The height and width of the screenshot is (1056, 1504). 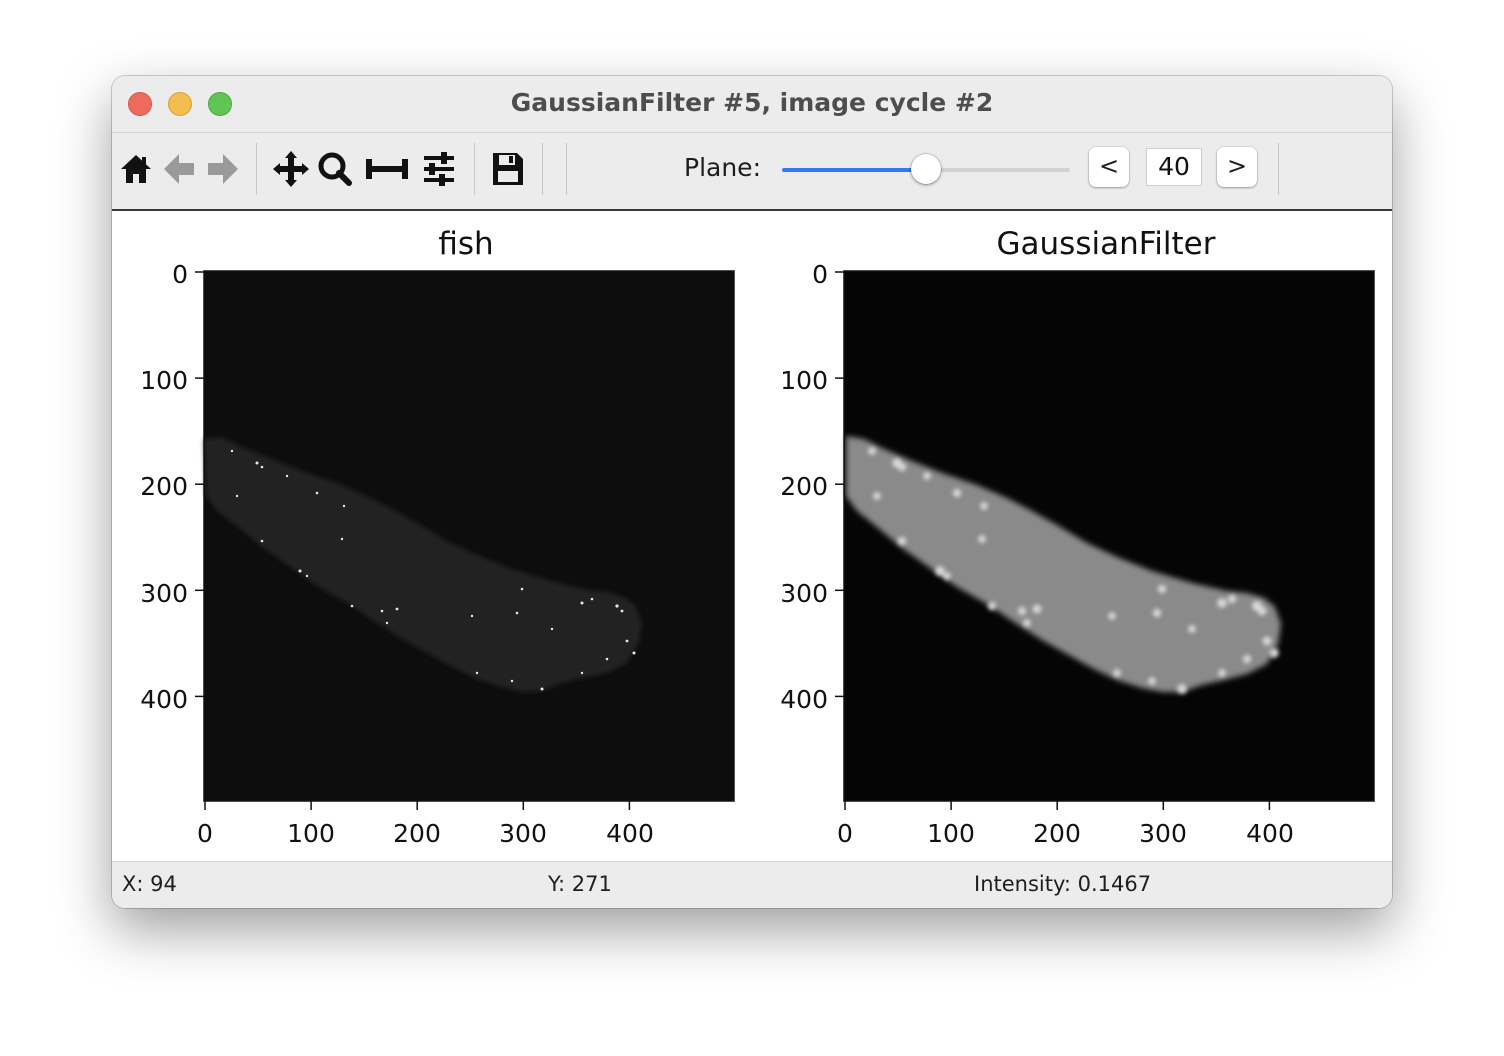 I want to click on slider-knob, so click(x=926, y=169).